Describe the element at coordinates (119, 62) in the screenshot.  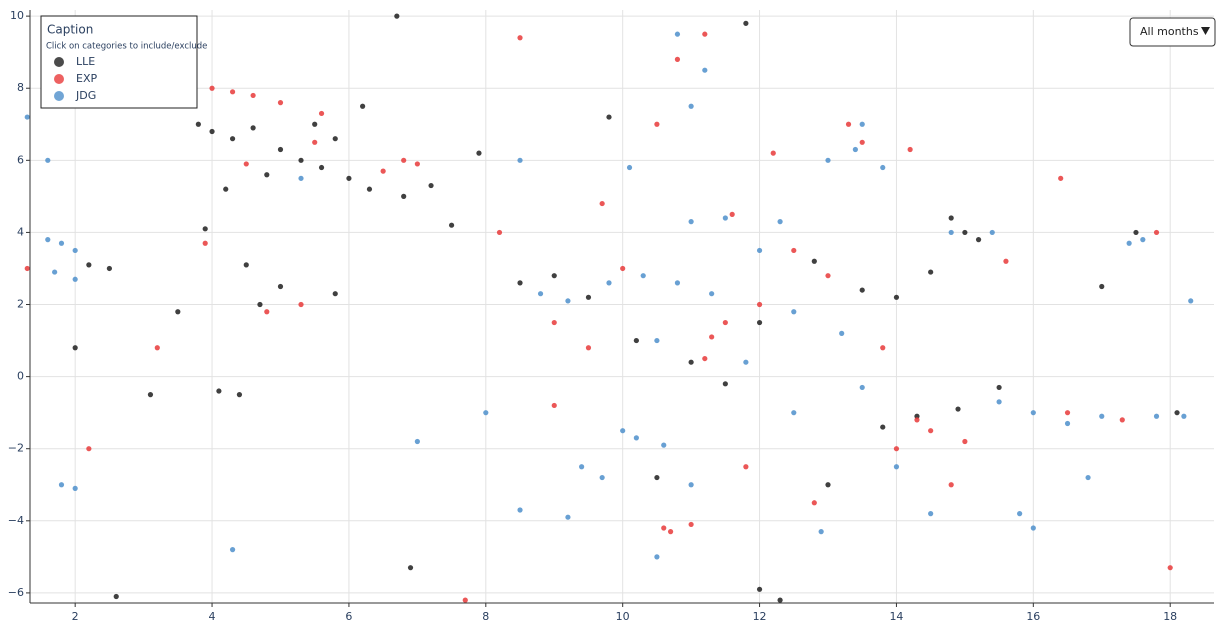
I see `legend-box` at that location.